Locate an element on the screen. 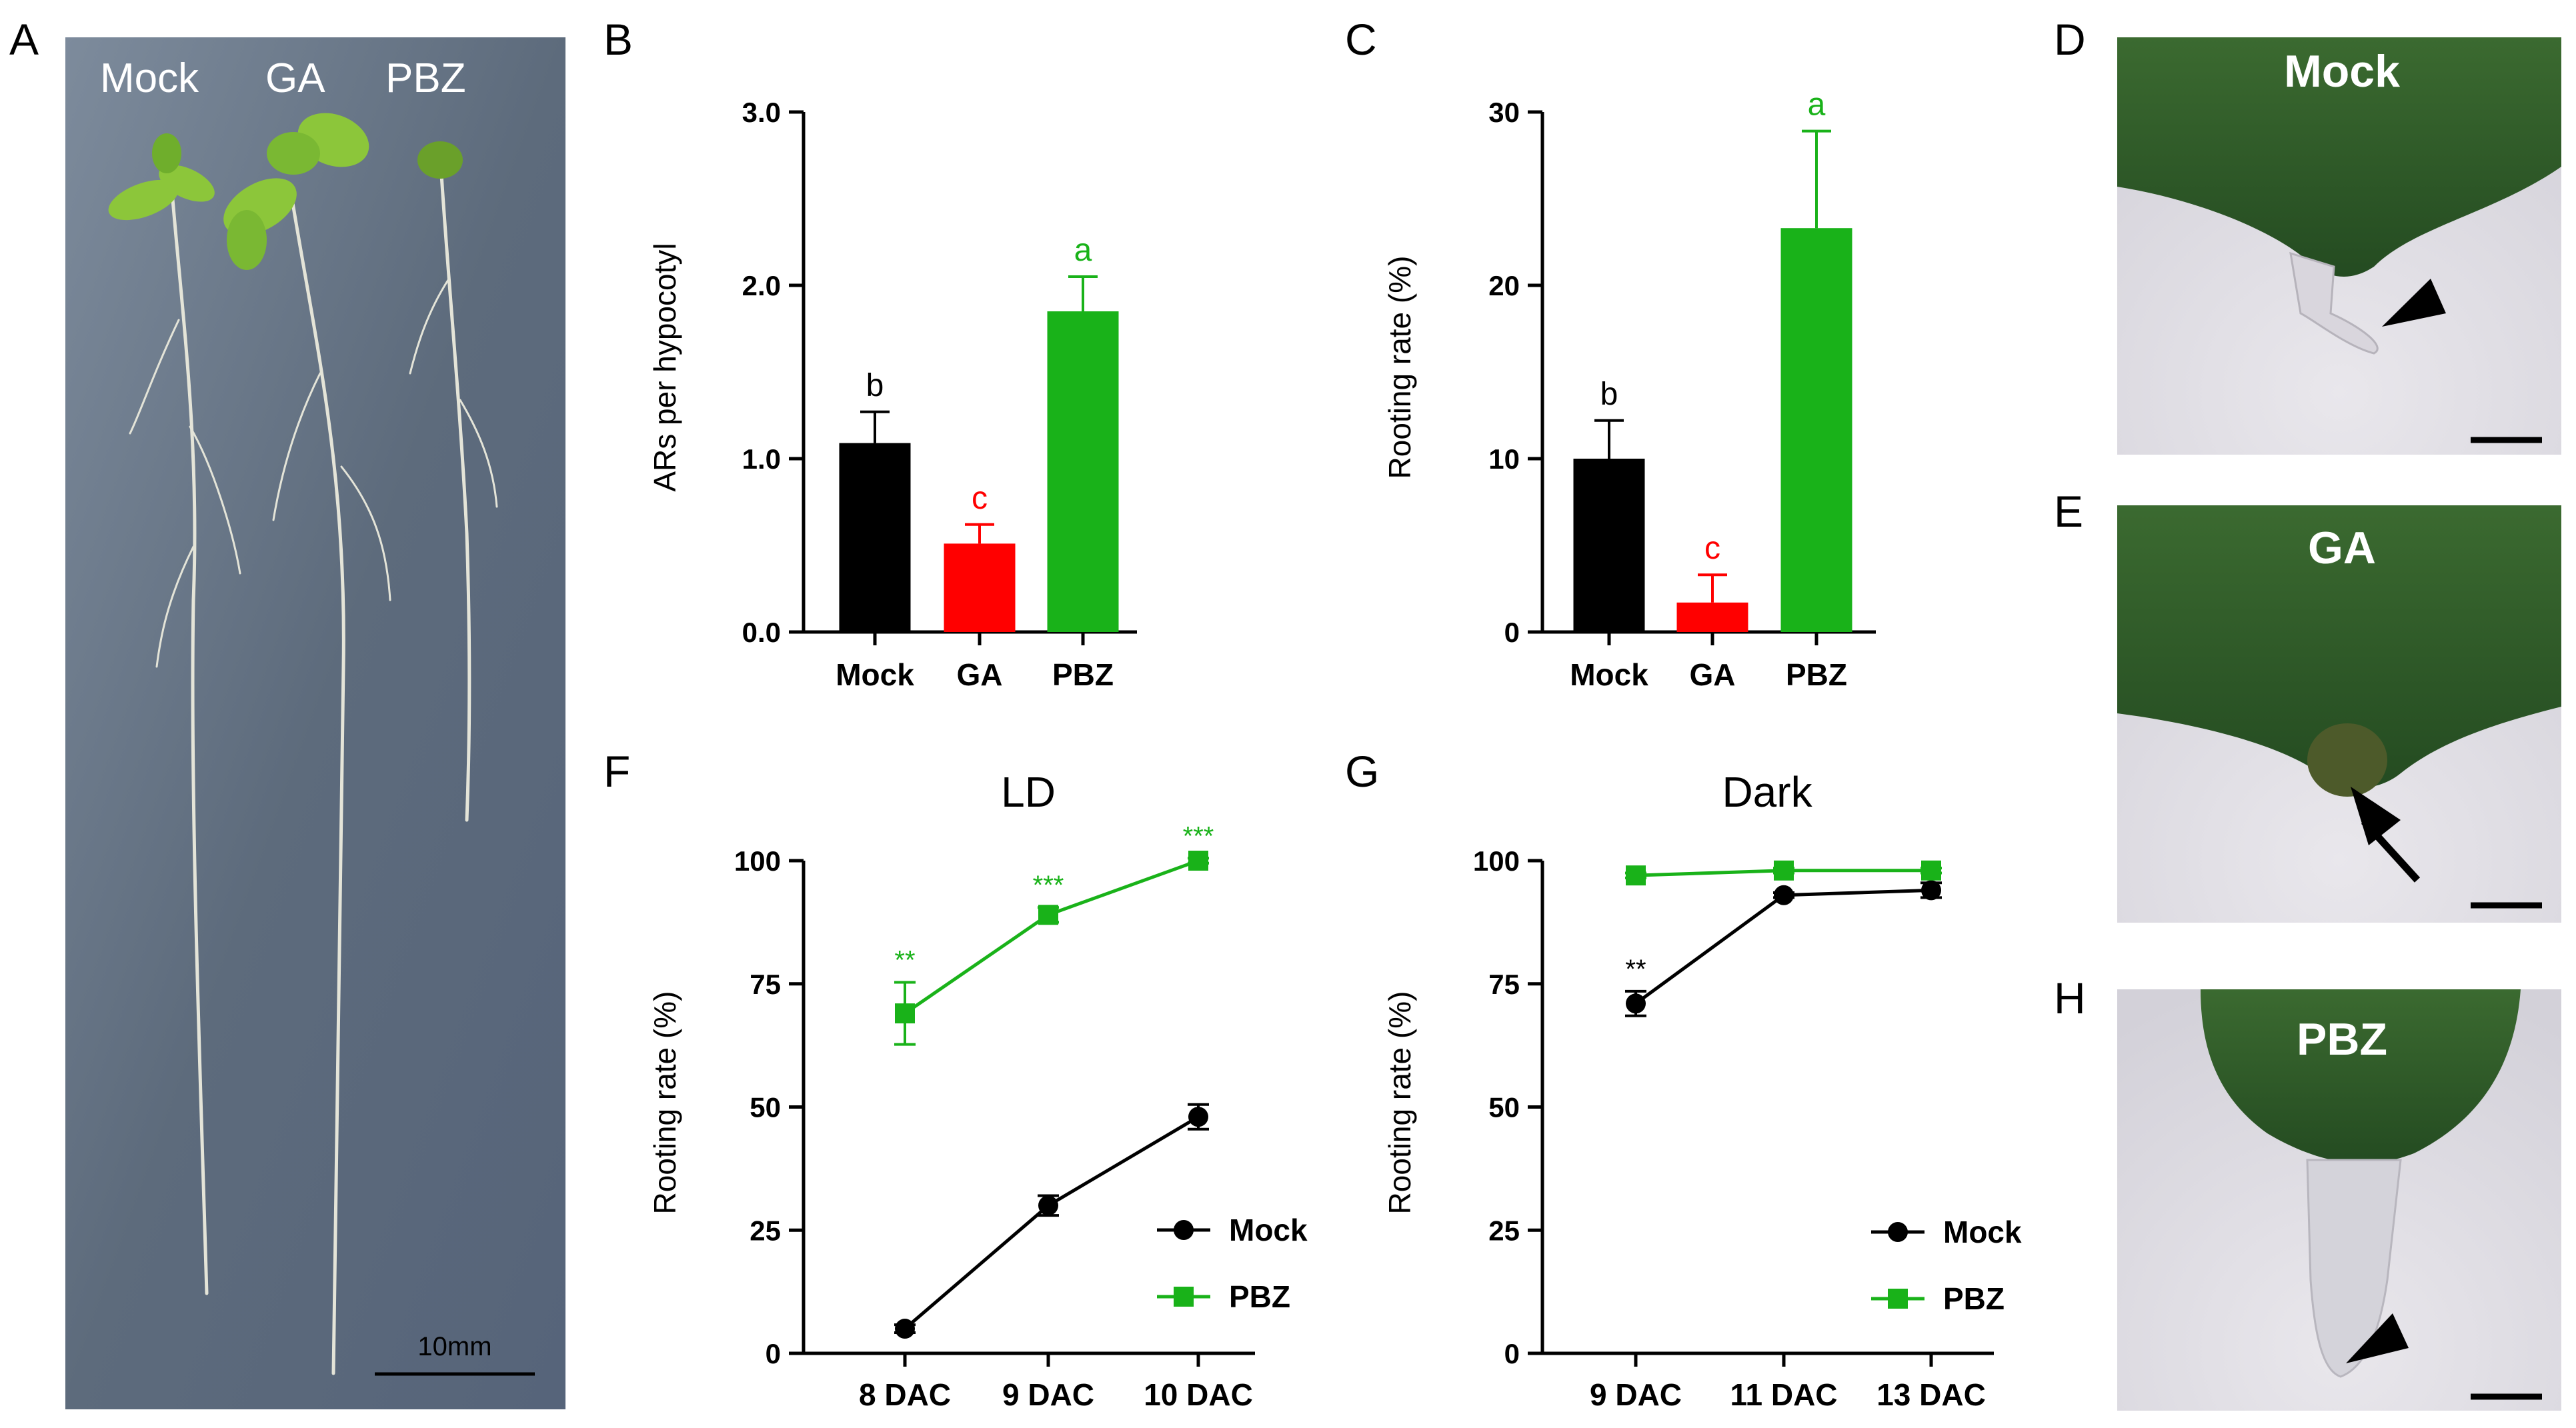  panel-label-c: C is located at coordinates (1361, 39).